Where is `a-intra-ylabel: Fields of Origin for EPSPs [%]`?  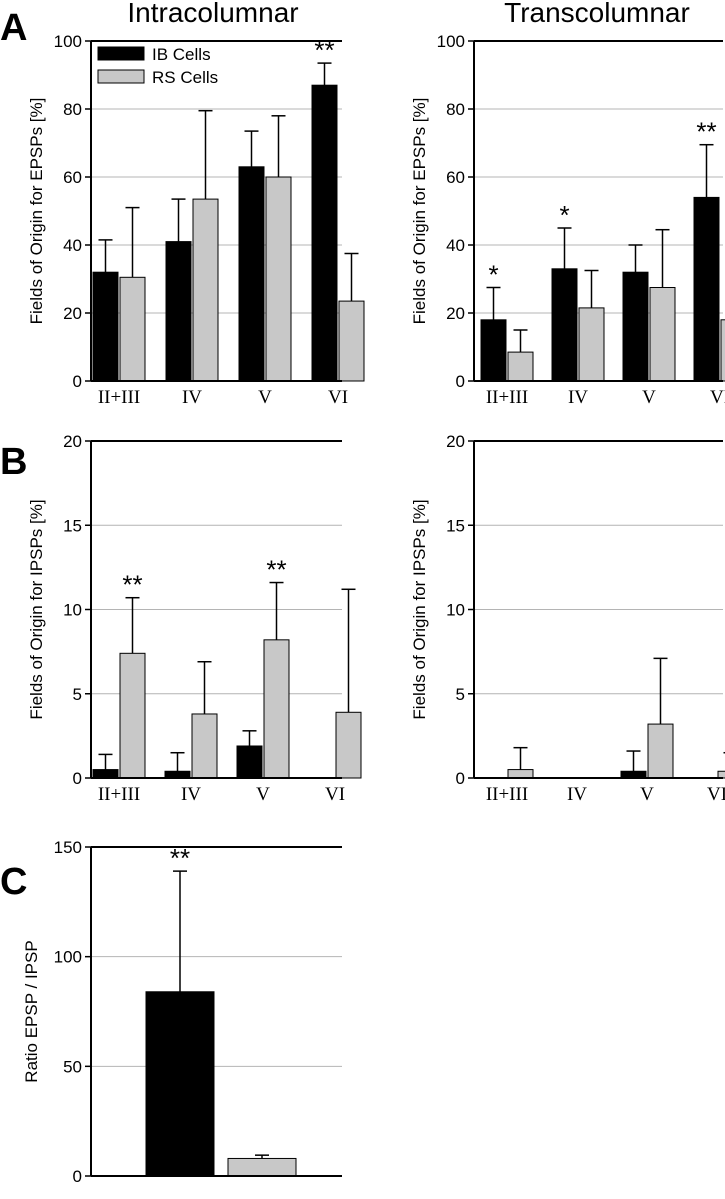
a-intra-ylabel: Fields of Origin for EPSPs [%] is located at coordinates (36, 211).